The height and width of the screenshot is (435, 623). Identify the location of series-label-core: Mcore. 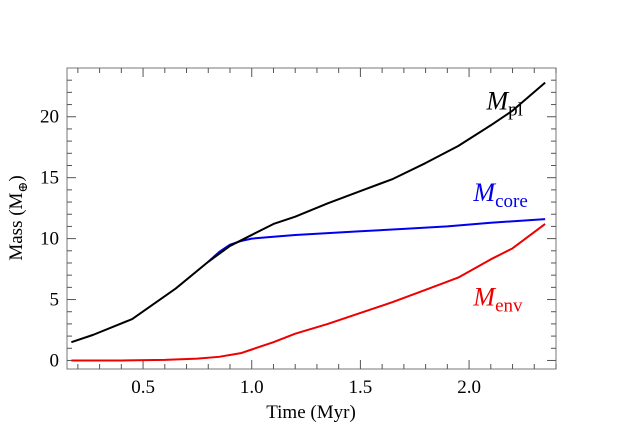
(499, 195).